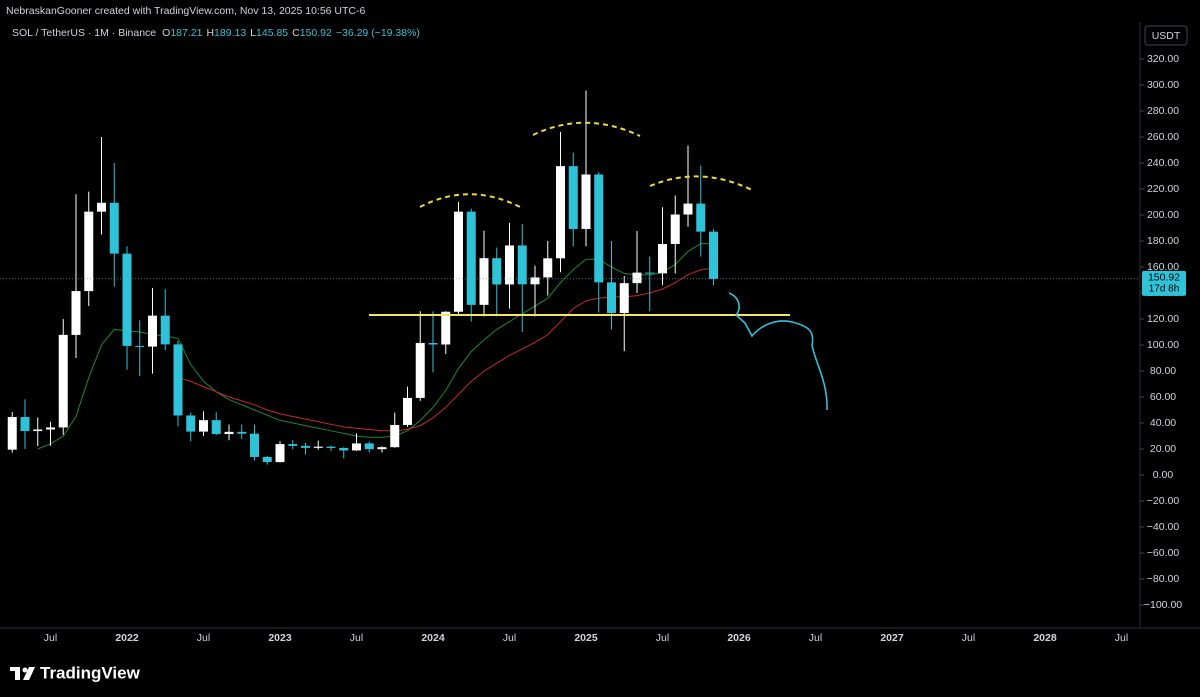 The height and width of the screenshot is (697, 1200). I want to click on x-tick-label: 2028, so click(1045, 638).